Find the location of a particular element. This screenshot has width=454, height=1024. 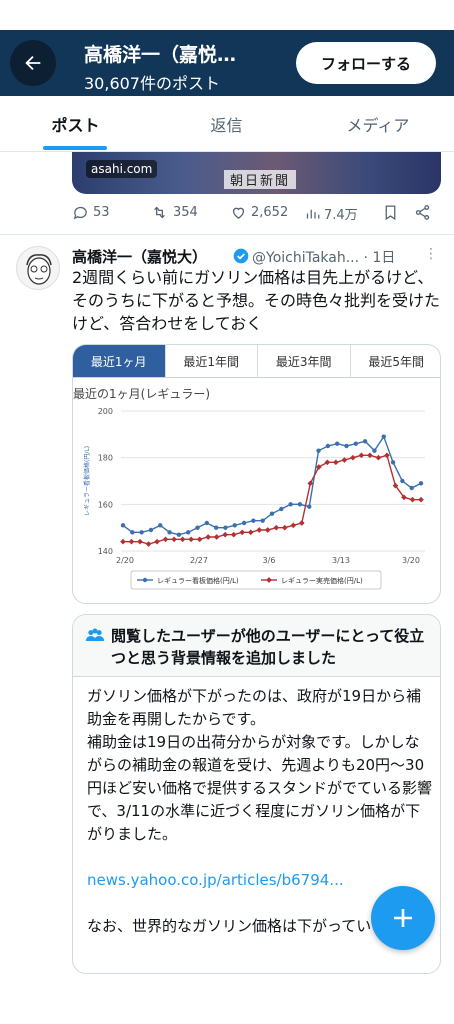

profile-tabs: ポスト 返信 メディア is located at coordinates (227, 124).